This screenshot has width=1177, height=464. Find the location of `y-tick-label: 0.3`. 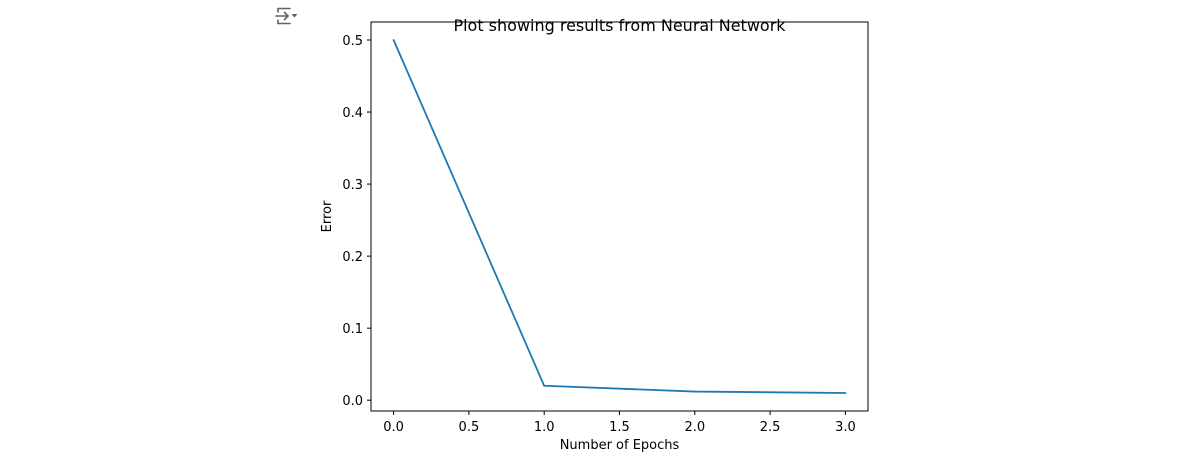

y-tick-label: 0.3 is located at coordinates (352, 185).